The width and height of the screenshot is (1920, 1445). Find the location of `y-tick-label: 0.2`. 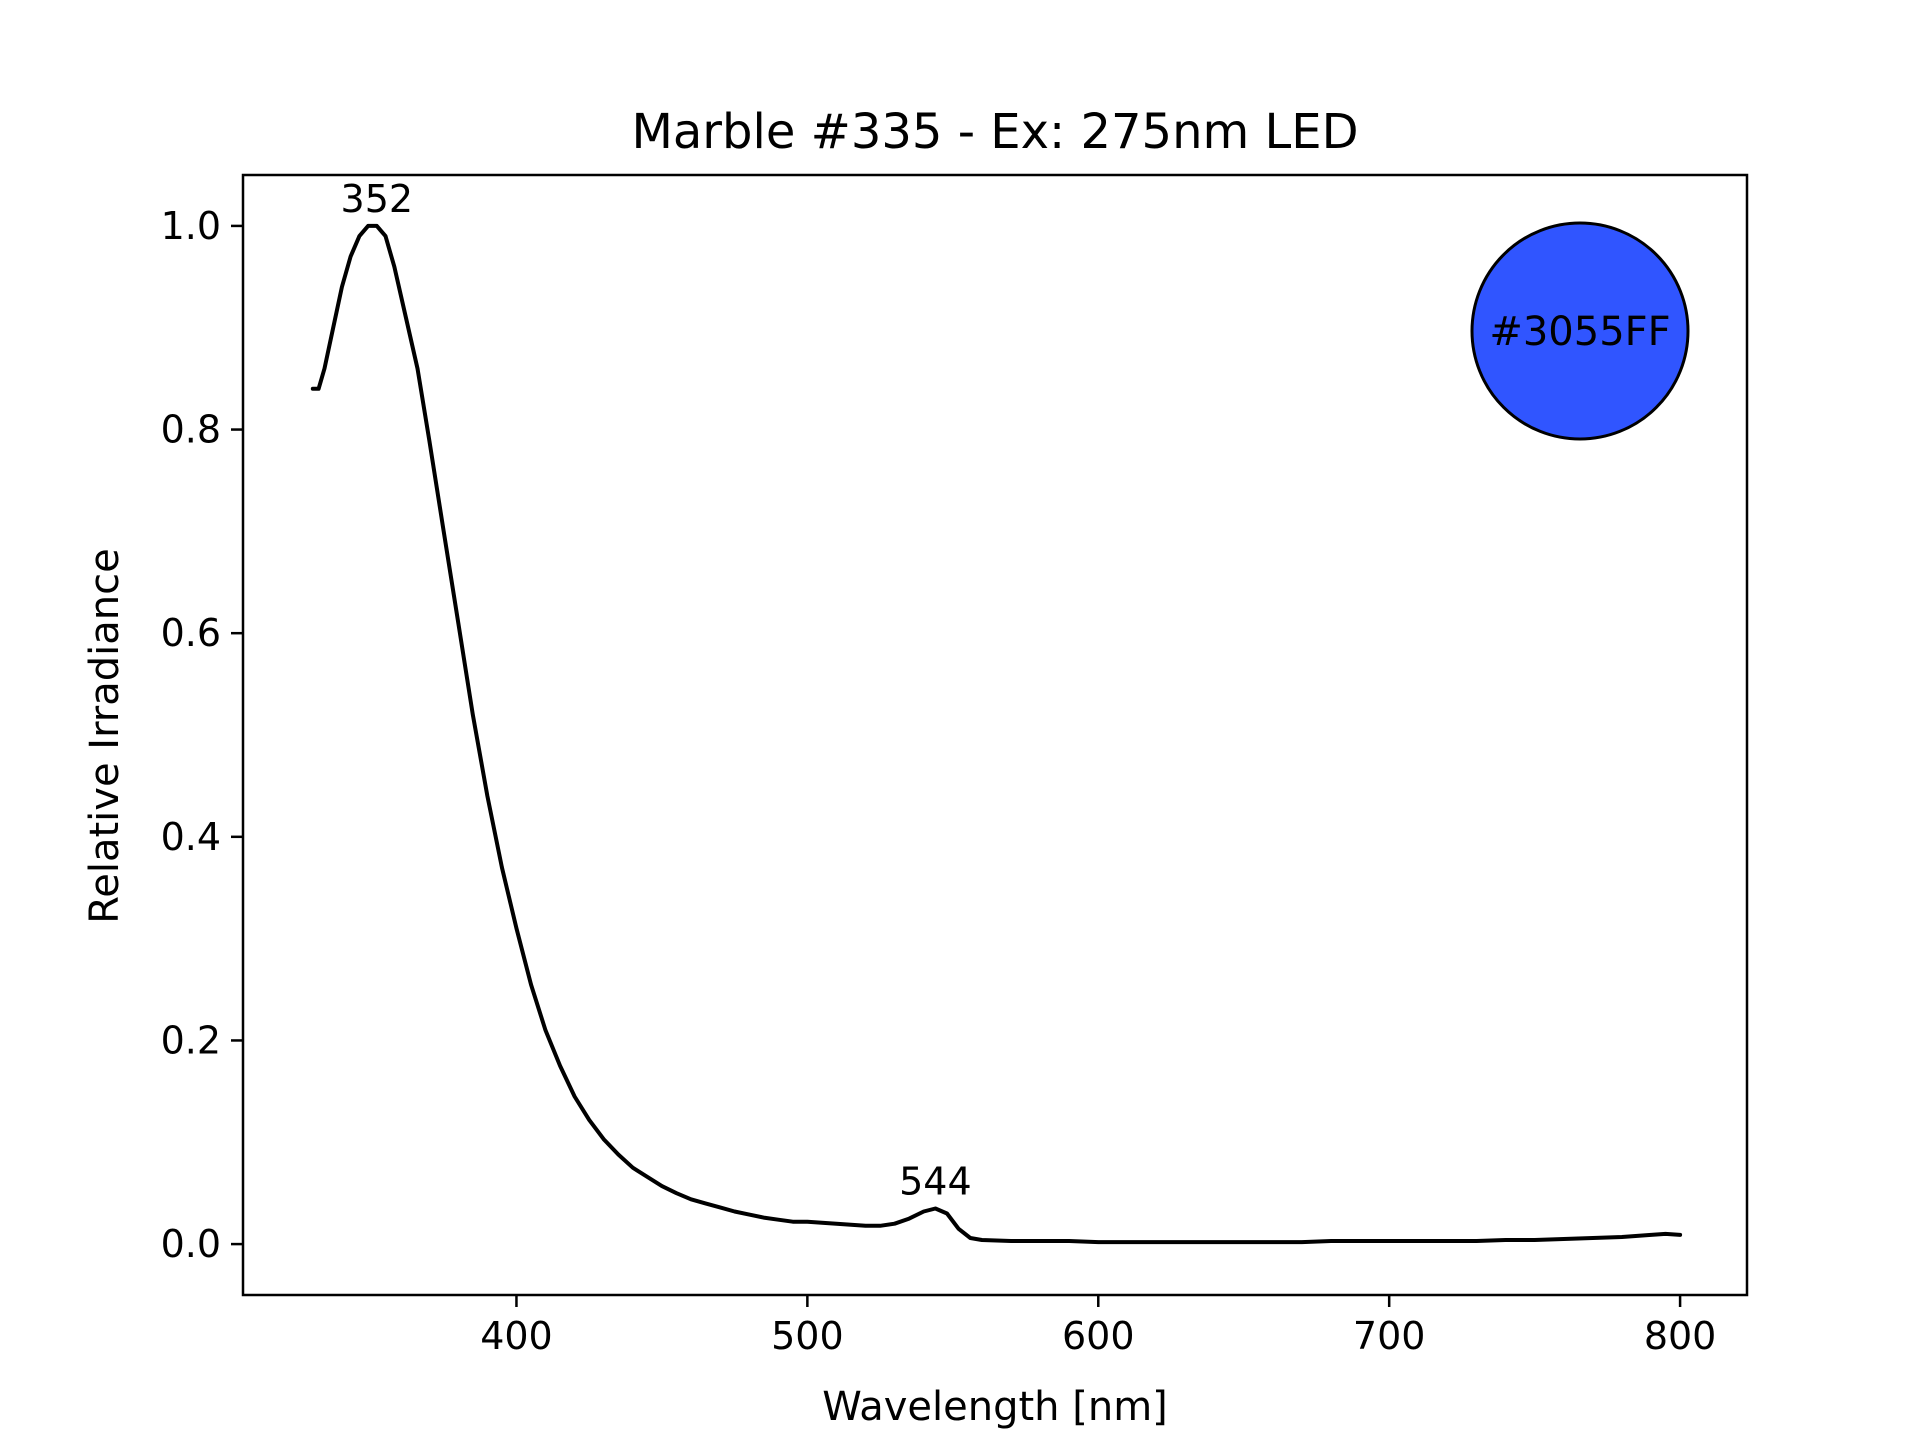

y-tick-label: 0.2 is located at coordinates (191, 1040).